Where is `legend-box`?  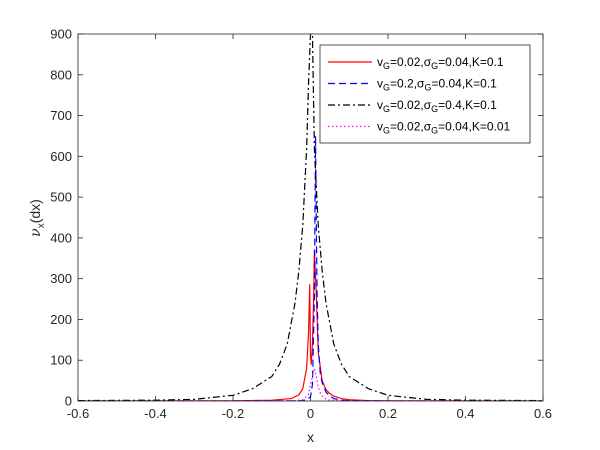 legend-box is located at coordinates (425, 94).